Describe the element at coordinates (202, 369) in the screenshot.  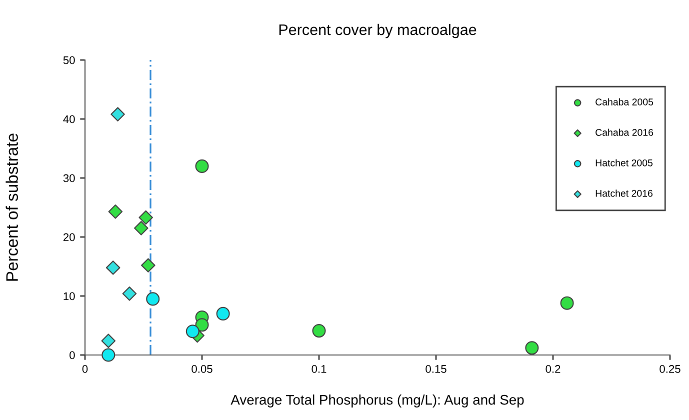
I see `x-tick-label: 0.05` at that location.